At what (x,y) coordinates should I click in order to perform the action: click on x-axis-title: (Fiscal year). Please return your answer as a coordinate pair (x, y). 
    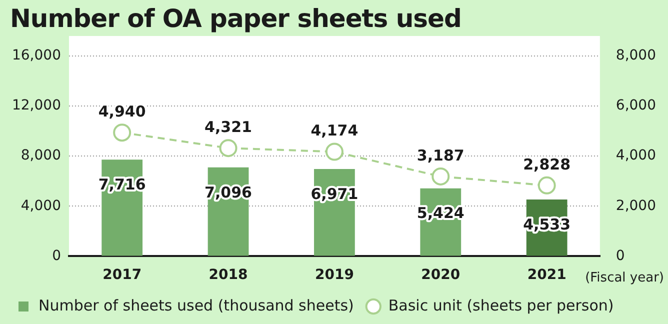
    Looking at the image, I should click on (624, 278).